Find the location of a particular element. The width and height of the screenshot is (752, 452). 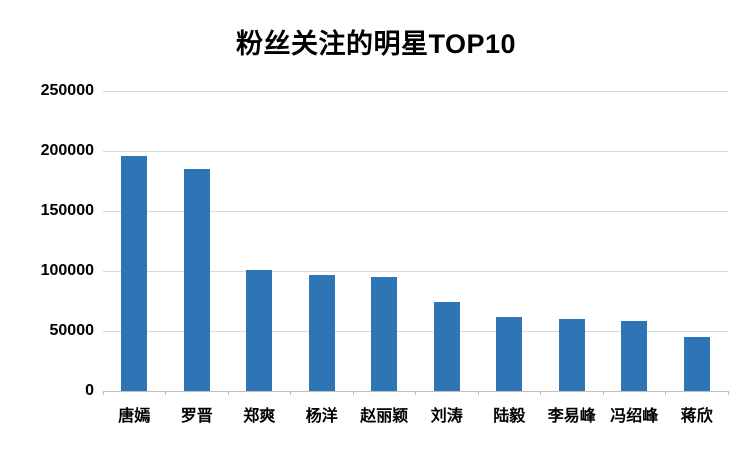

y-axis-tick-label: 100000 is located at coordinates (67, 270).